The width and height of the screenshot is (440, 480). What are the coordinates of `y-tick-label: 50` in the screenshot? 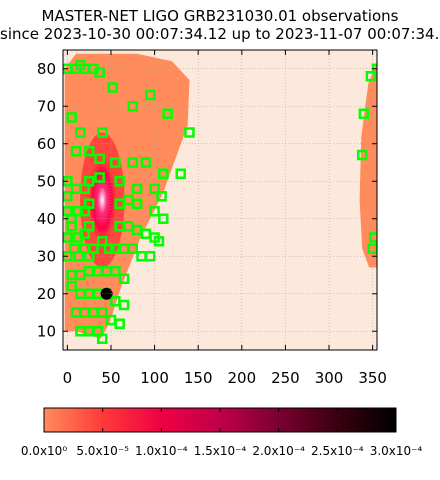 It's located at (46, 181).